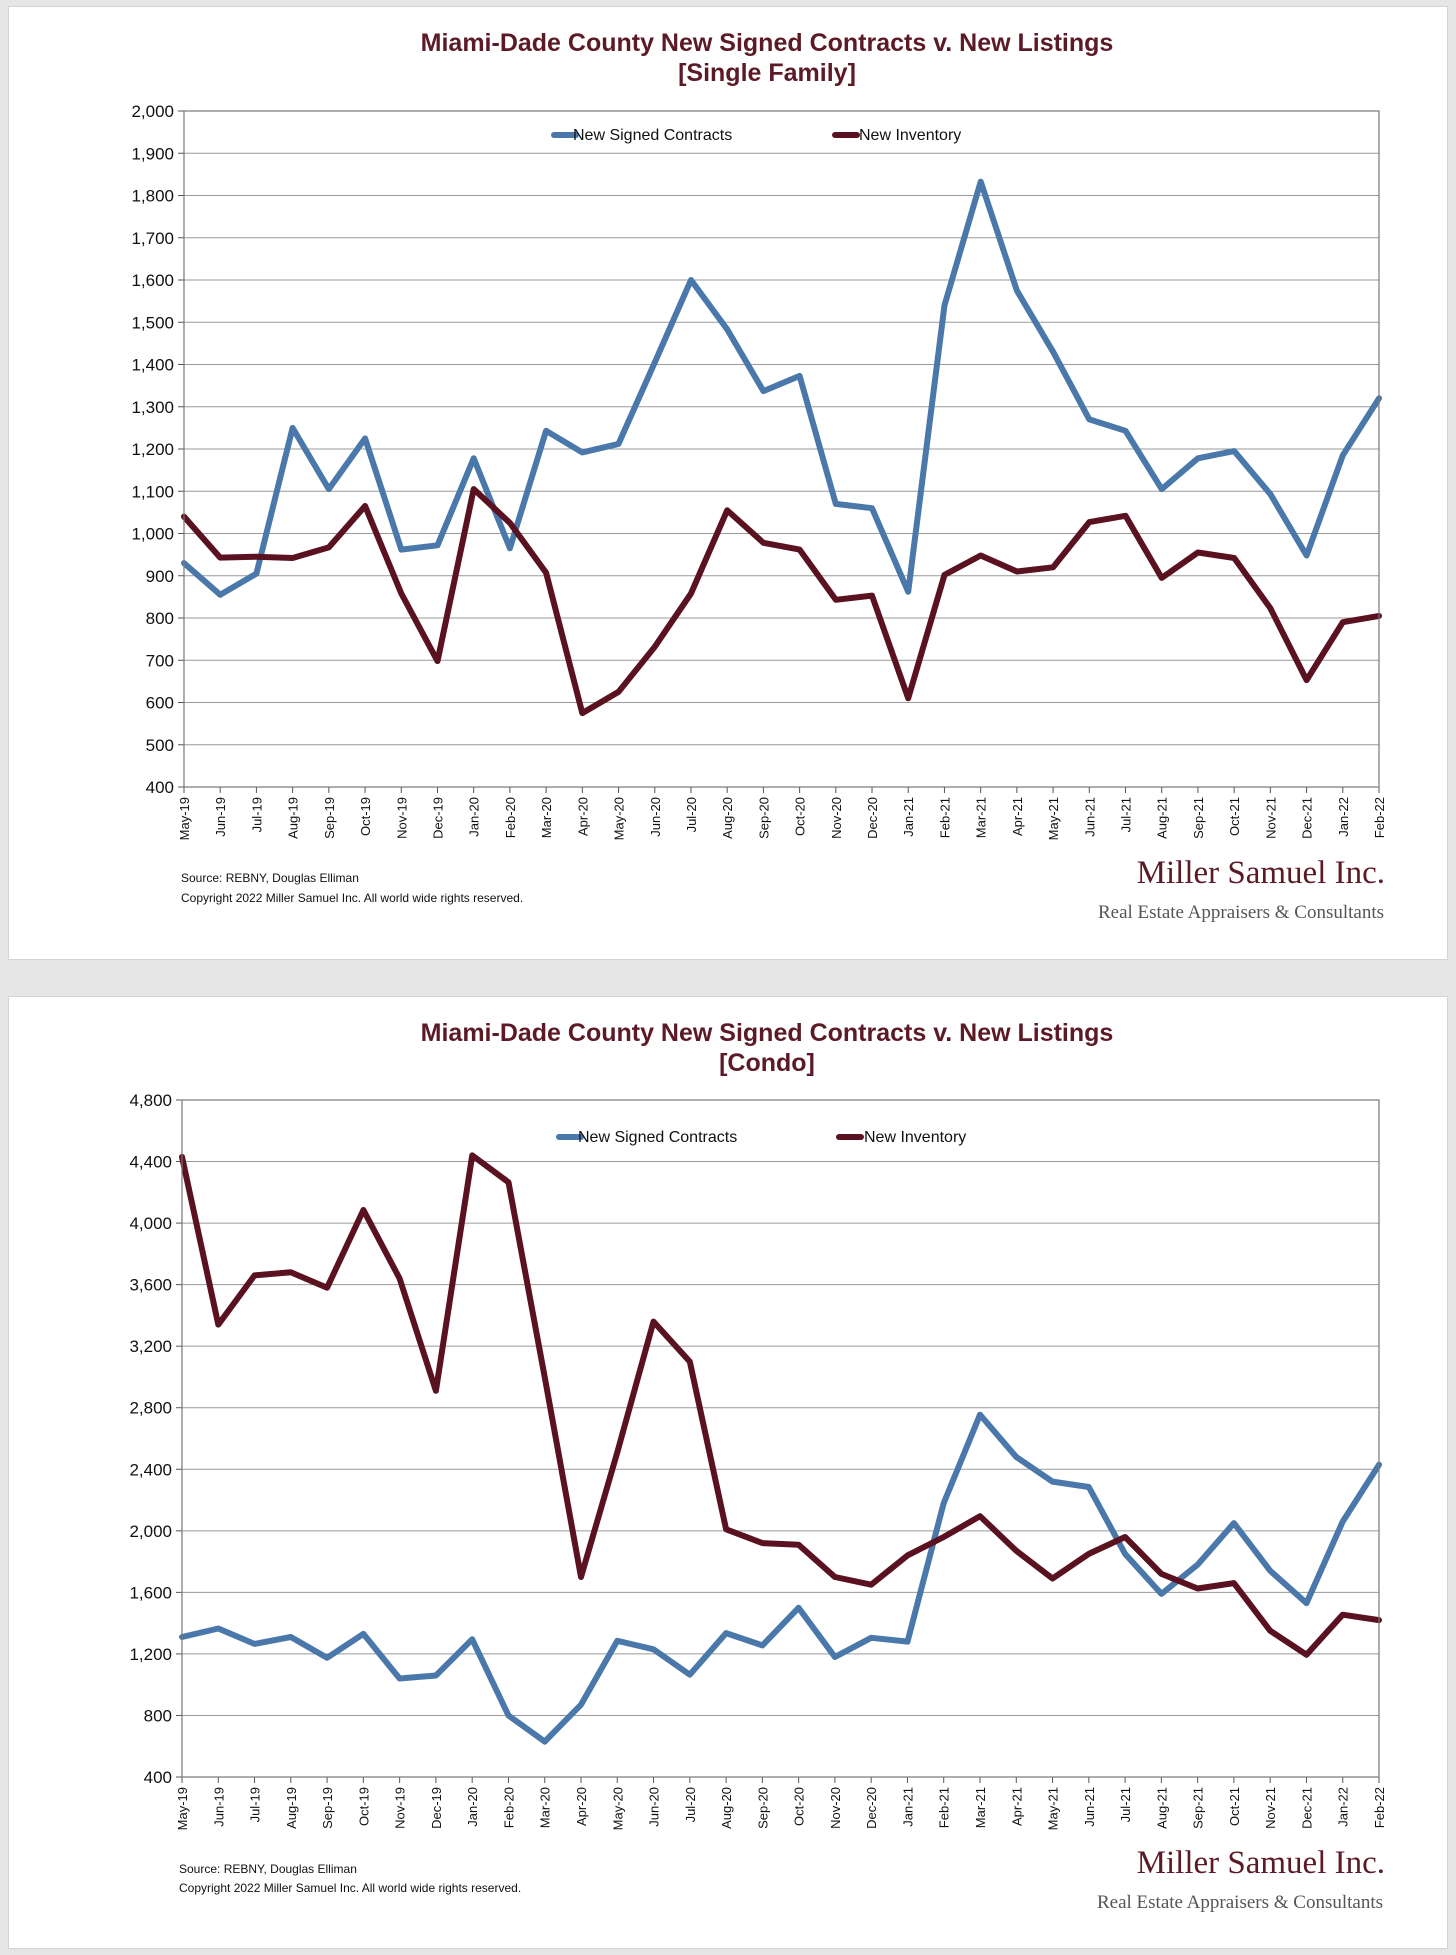 This screenshot has width=1456, height=1955. I want to click on y-tick-label: 2,000, so click(150, 1531).